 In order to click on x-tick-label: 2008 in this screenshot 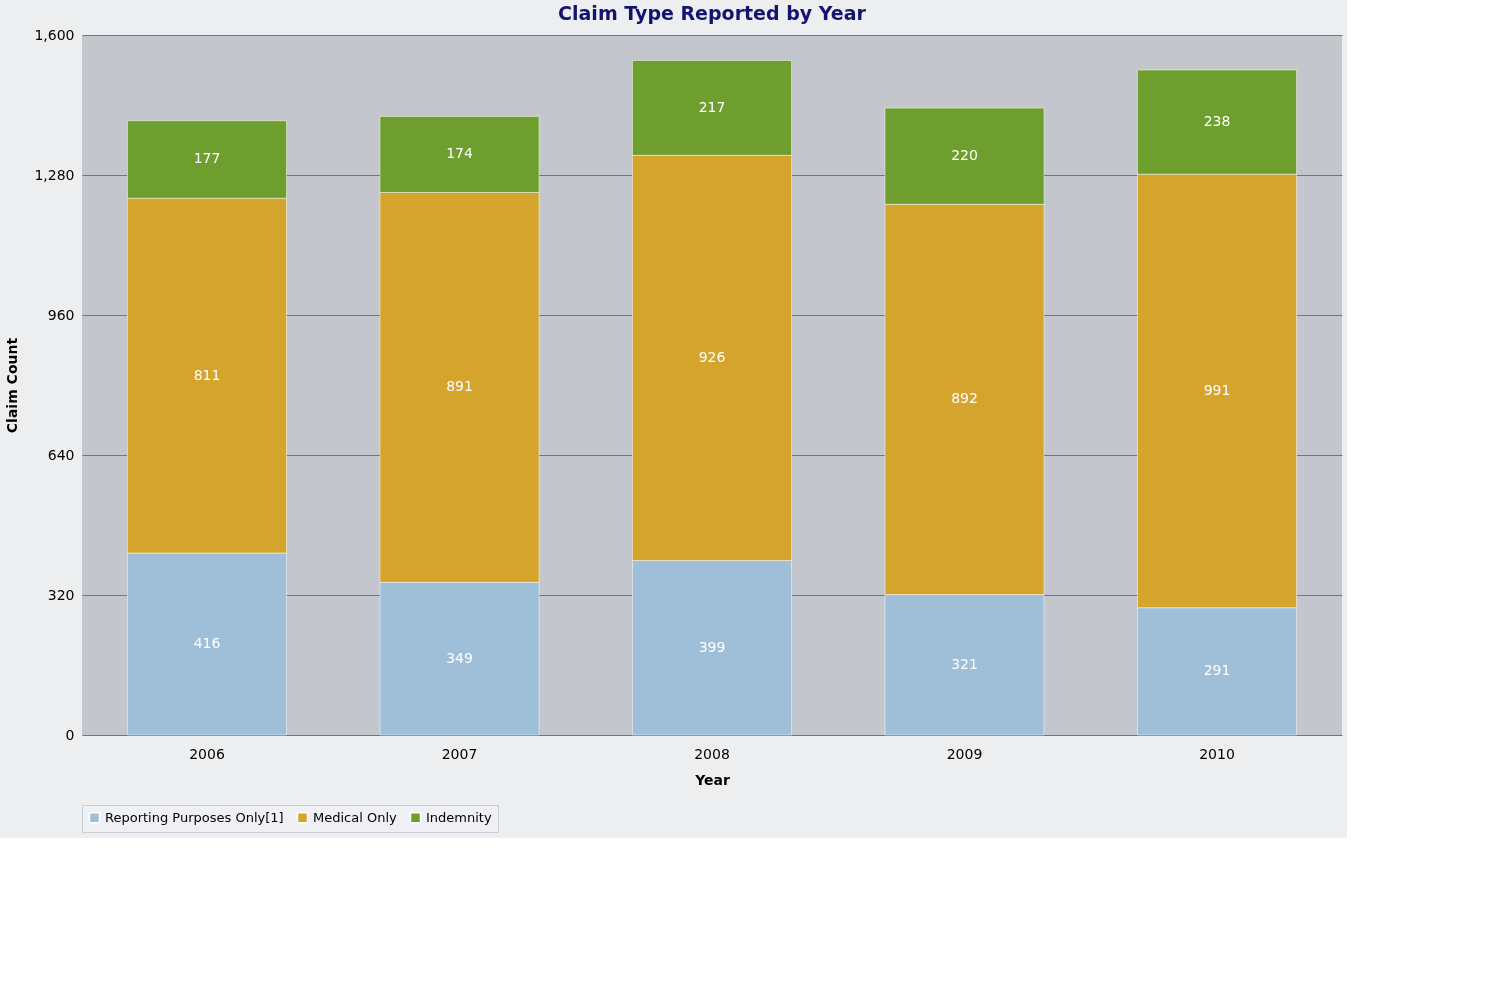, I will do `click(712, 753)`.